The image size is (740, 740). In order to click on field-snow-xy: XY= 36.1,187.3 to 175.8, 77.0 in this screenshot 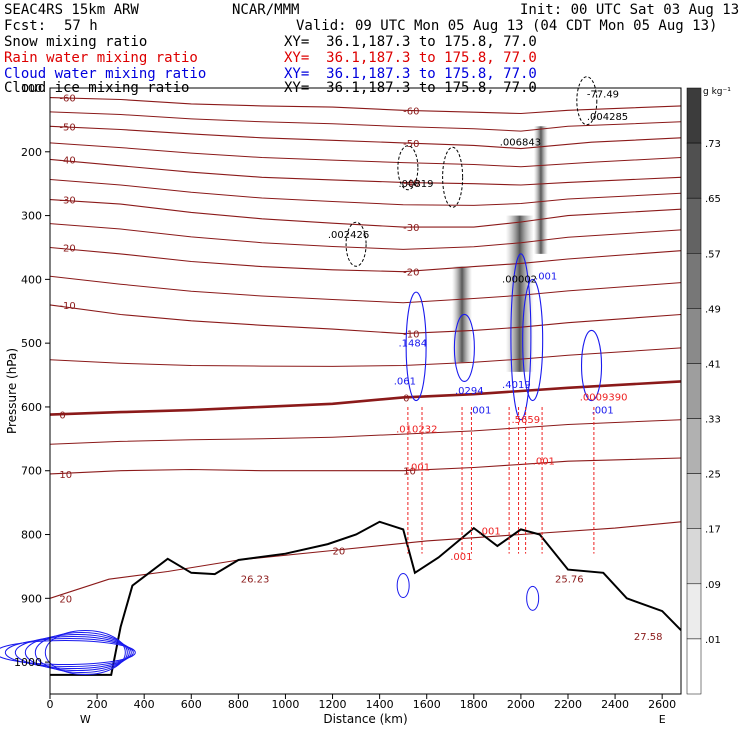, I will do `click(410, 42)`.